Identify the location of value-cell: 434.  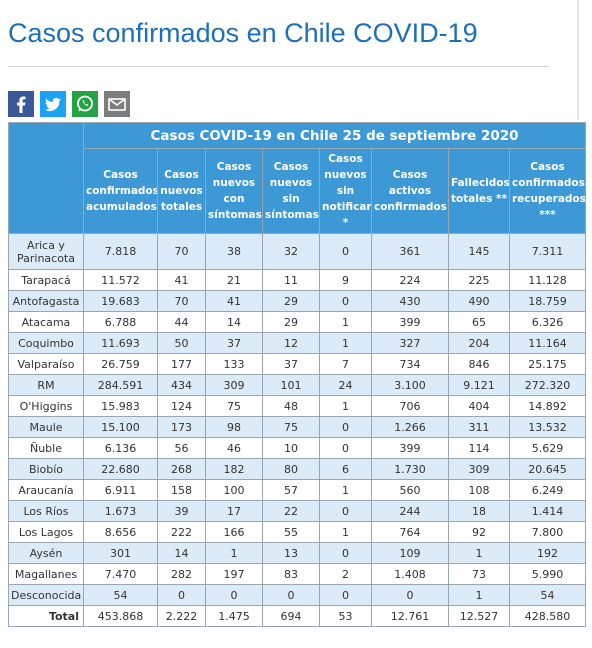
(181, 385).